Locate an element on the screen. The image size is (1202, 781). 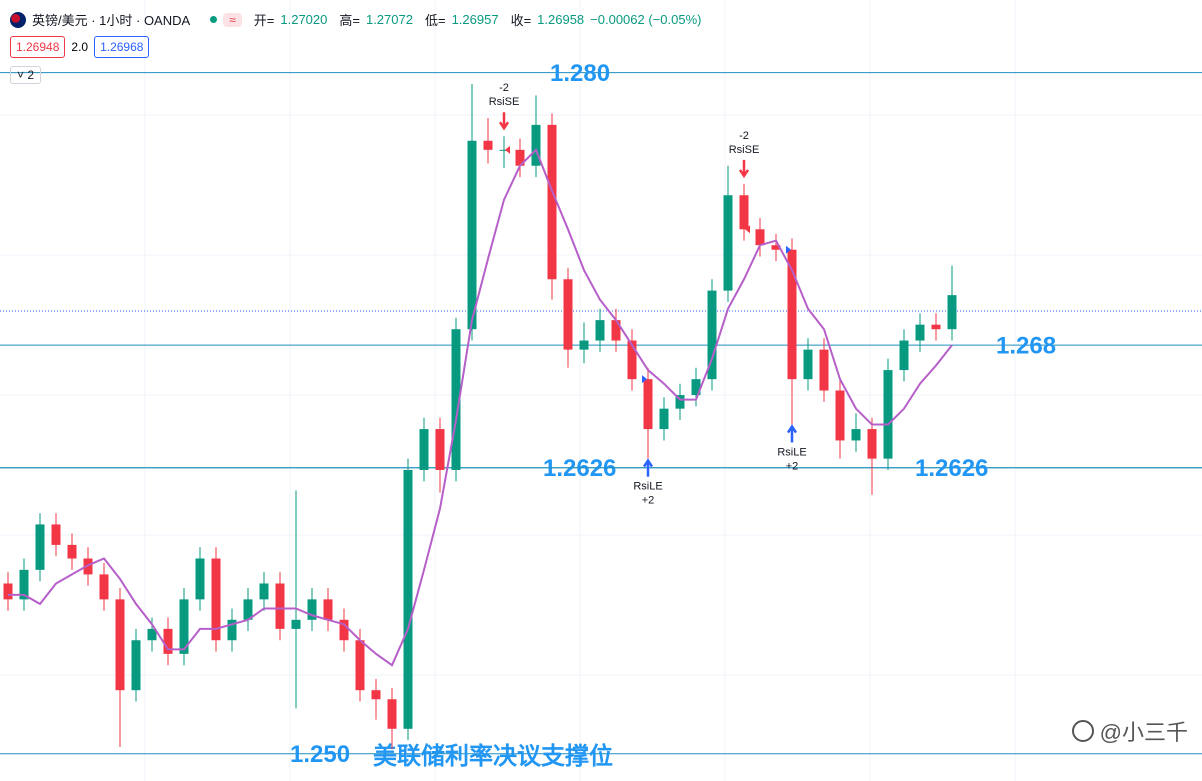
sell-button: 1.26948 is located at coordinates (38, 47).